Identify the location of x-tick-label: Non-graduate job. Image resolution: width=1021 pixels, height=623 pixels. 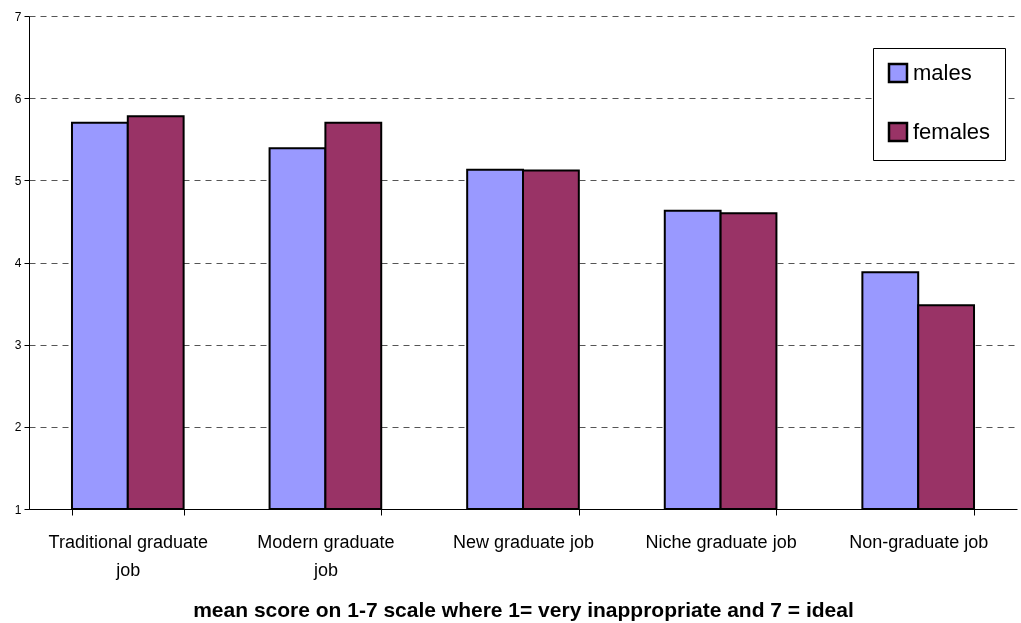
(919, 541).